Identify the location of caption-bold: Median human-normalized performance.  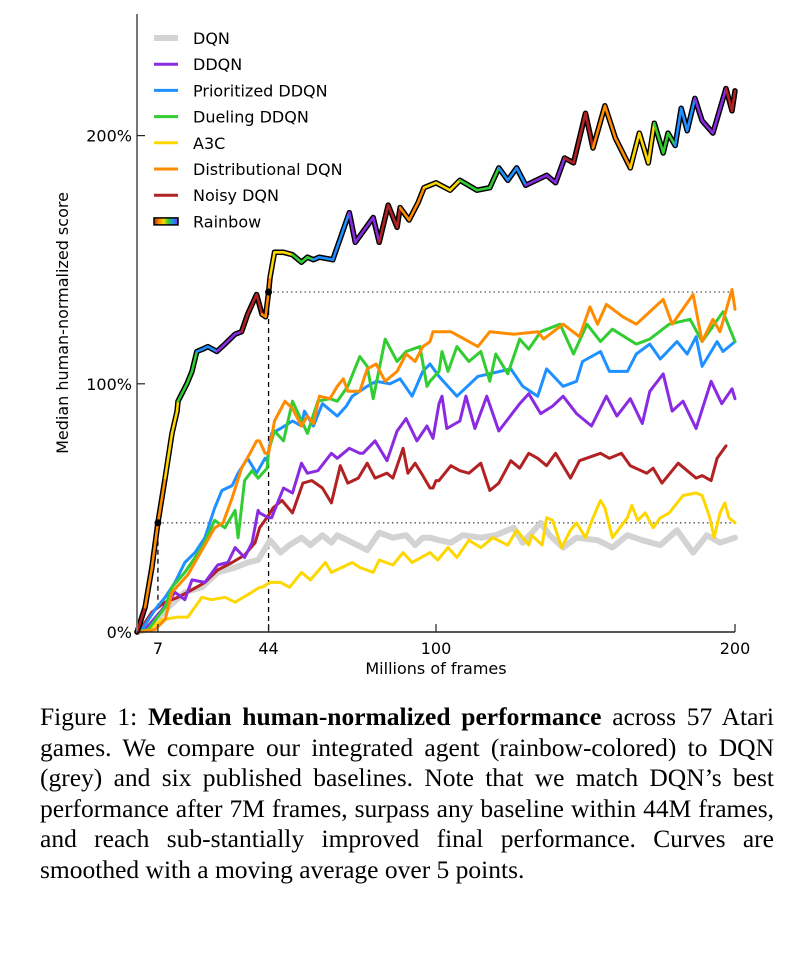
(374, 716).